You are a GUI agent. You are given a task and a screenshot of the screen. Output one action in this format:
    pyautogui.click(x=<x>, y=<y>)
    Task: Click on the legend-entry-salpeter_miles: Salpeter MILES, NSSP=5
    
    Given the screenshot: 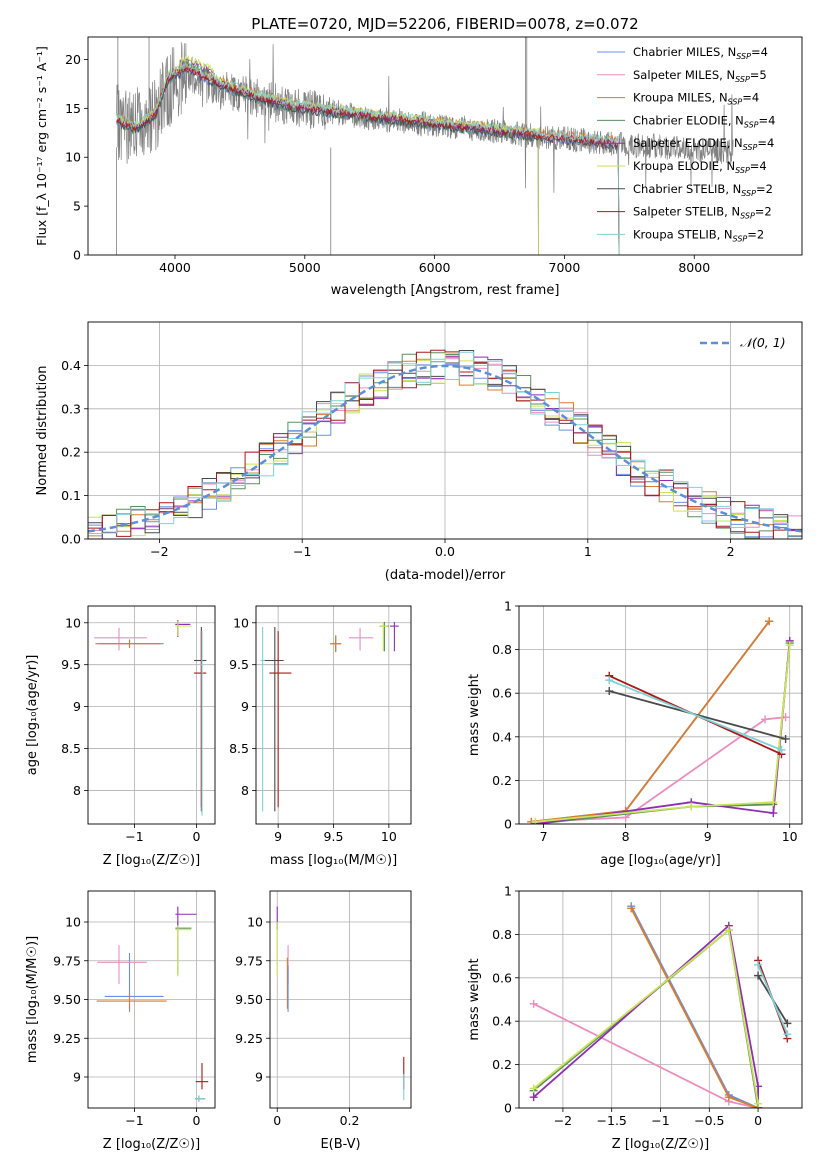 What is the action you would take?
    pyautogui.click(x=700, y=76)
    